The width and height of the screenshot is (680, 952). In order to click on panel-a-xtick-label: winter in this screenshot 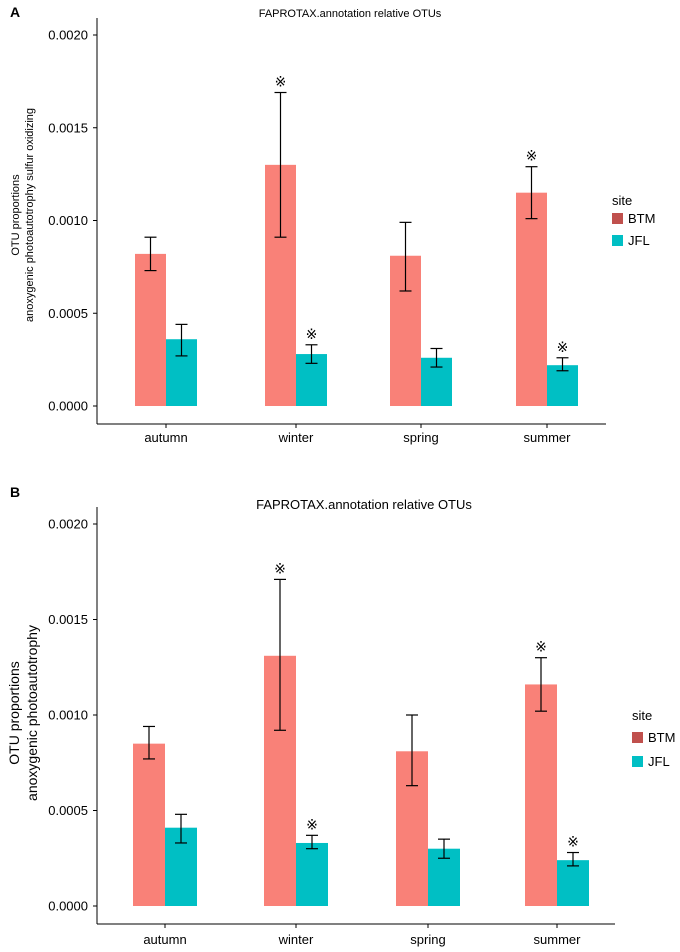, I will do `click(296, 437)`.